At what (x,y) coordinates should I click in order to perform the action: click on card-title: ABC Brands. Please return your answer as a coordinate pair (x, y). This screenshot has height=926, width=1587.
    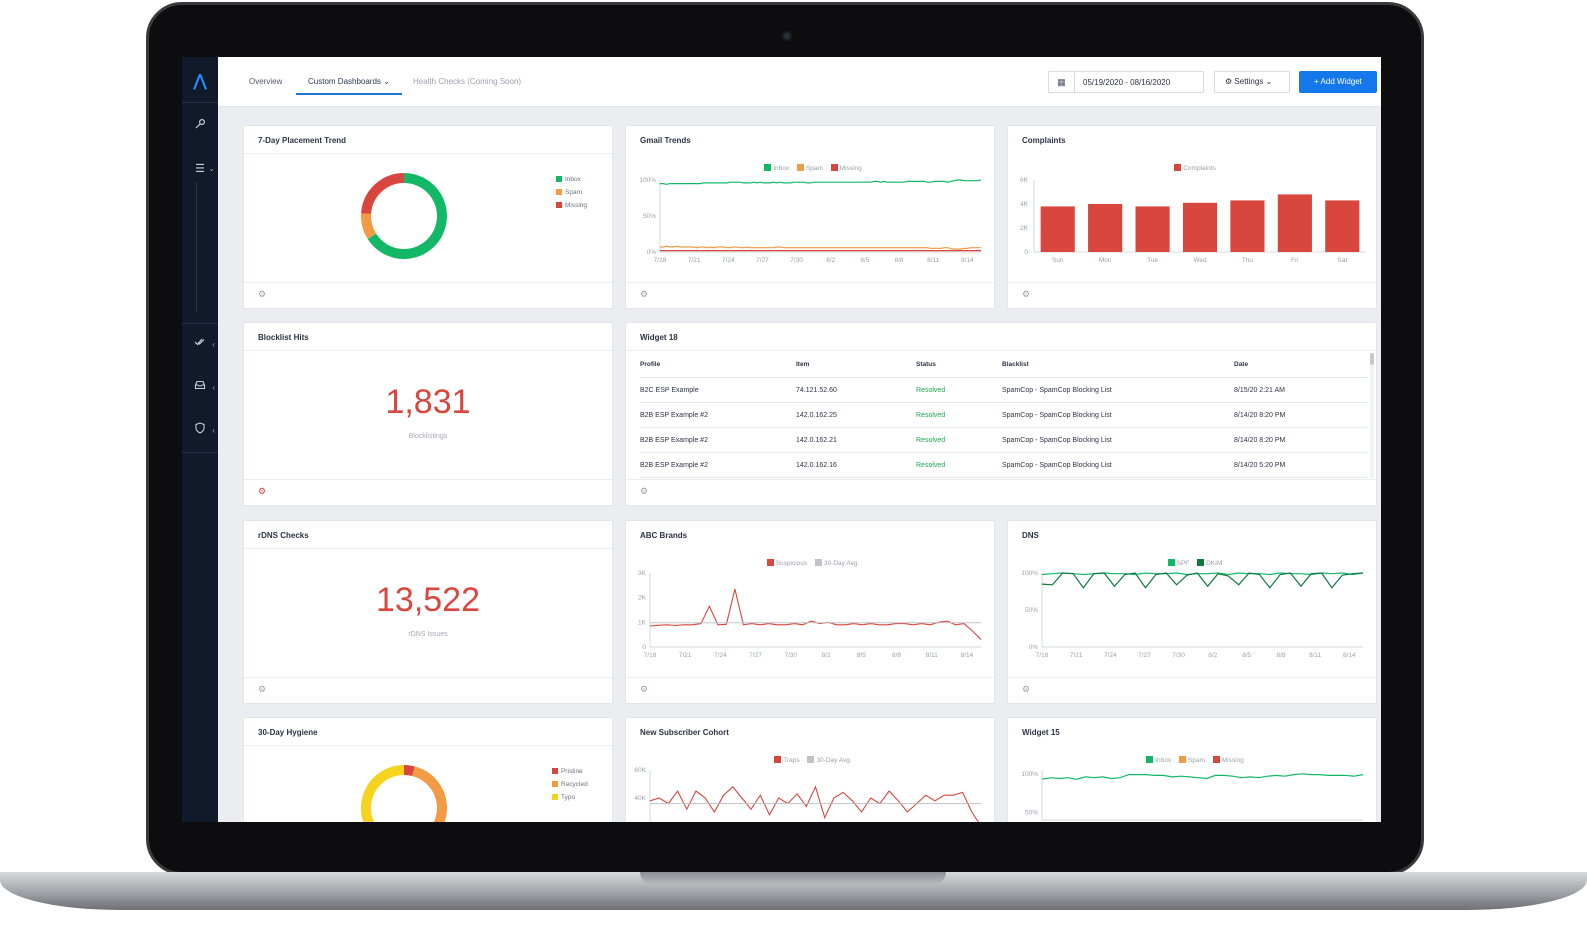
    Looking at the image, I should click on (664, 535).